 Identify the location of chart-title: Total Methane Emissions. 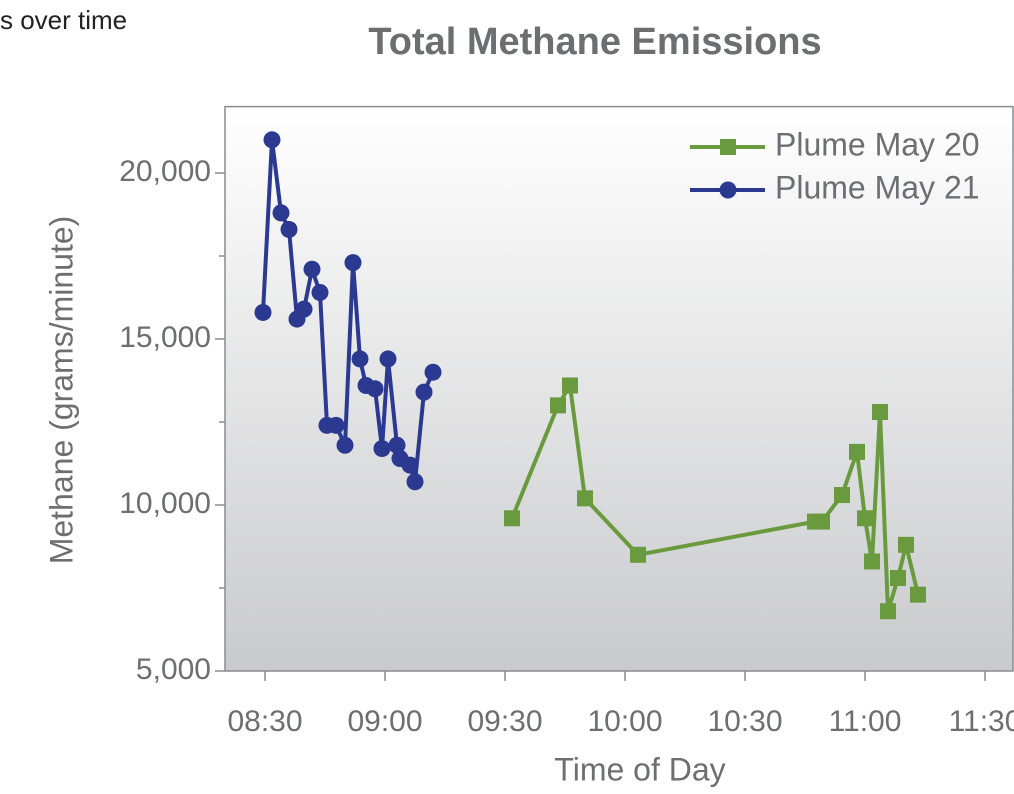
(594, 42).